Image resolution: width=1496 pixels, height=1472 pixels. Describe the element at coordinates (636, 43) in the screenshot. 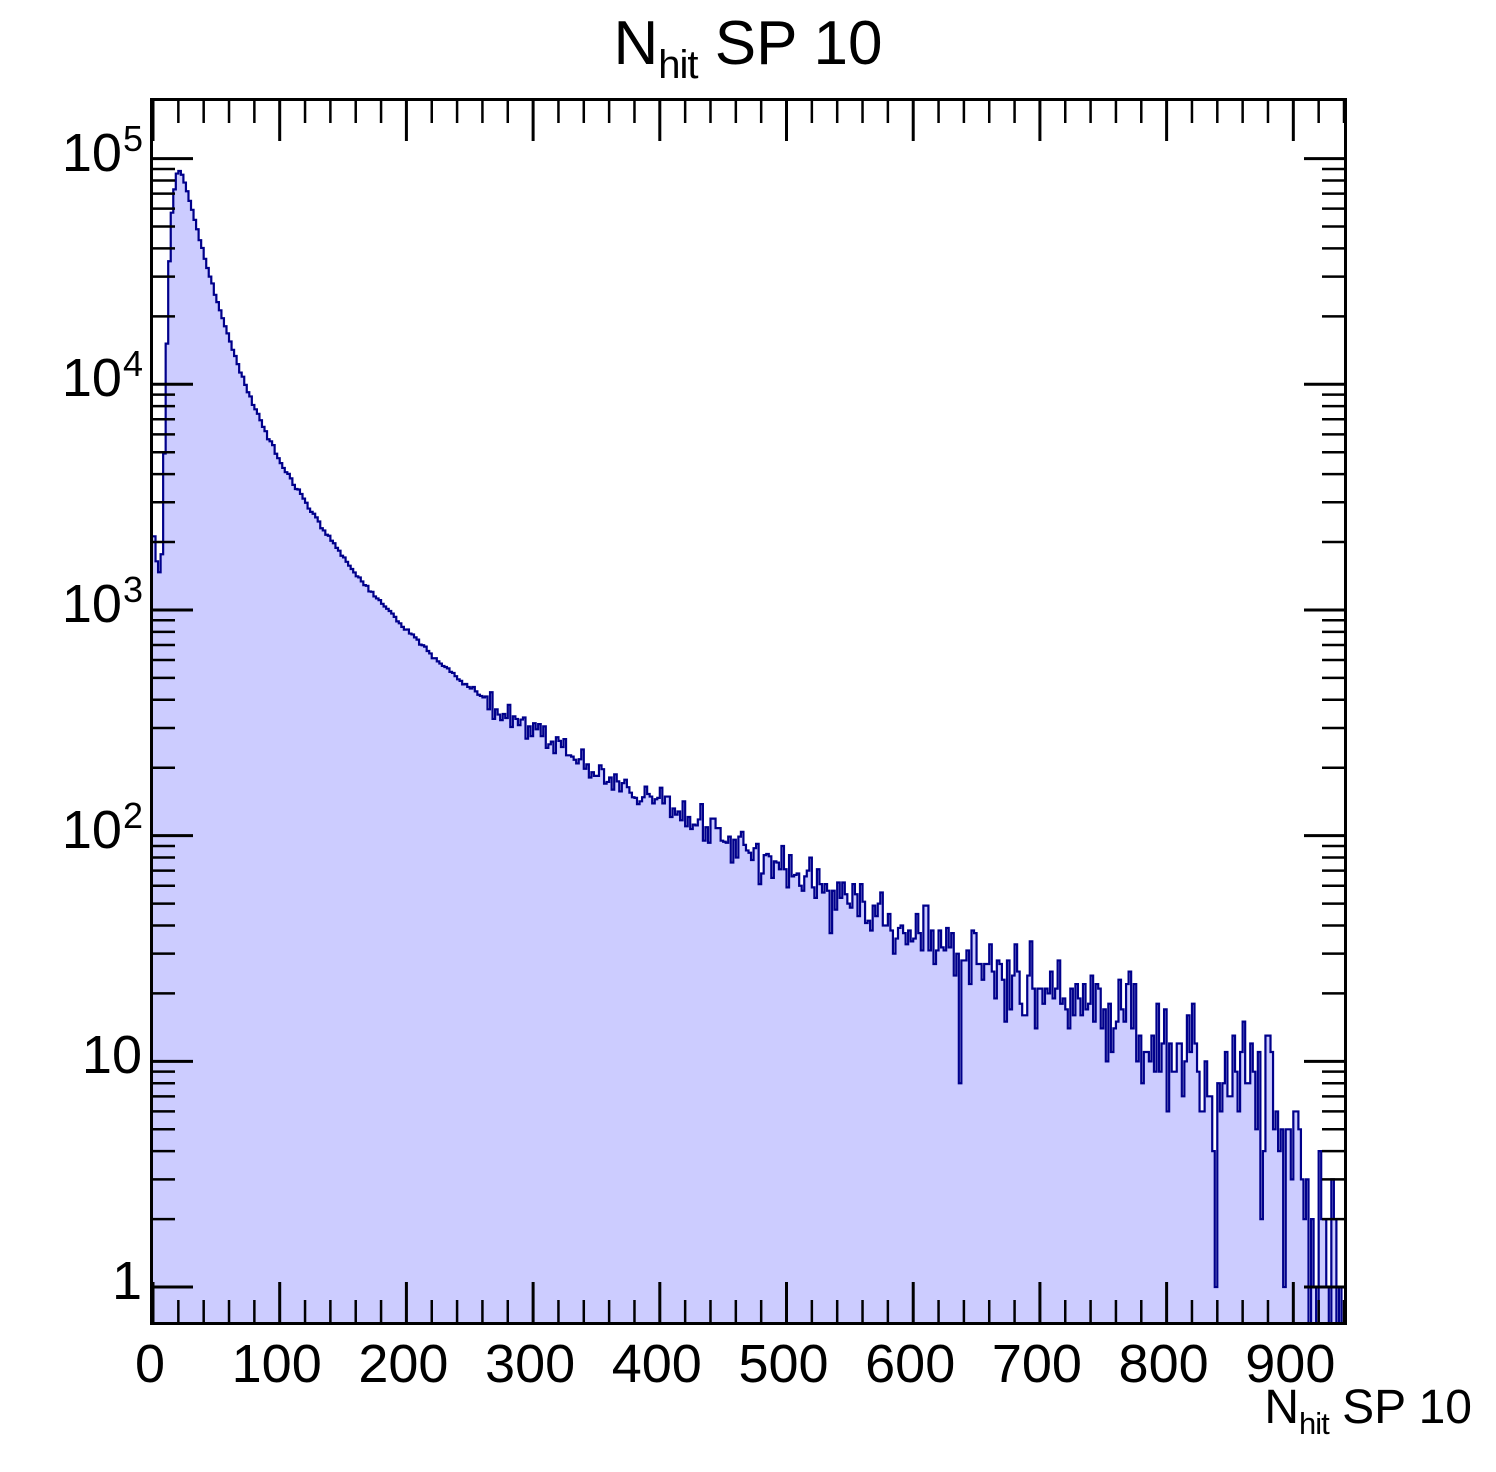

I see `title-main-first: N` at that location.